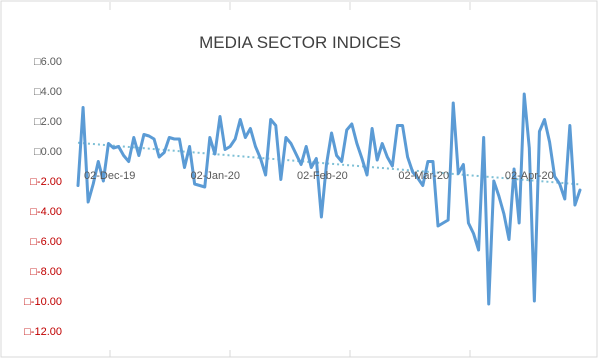  I want to click on trend-layer, so click(329, 163).